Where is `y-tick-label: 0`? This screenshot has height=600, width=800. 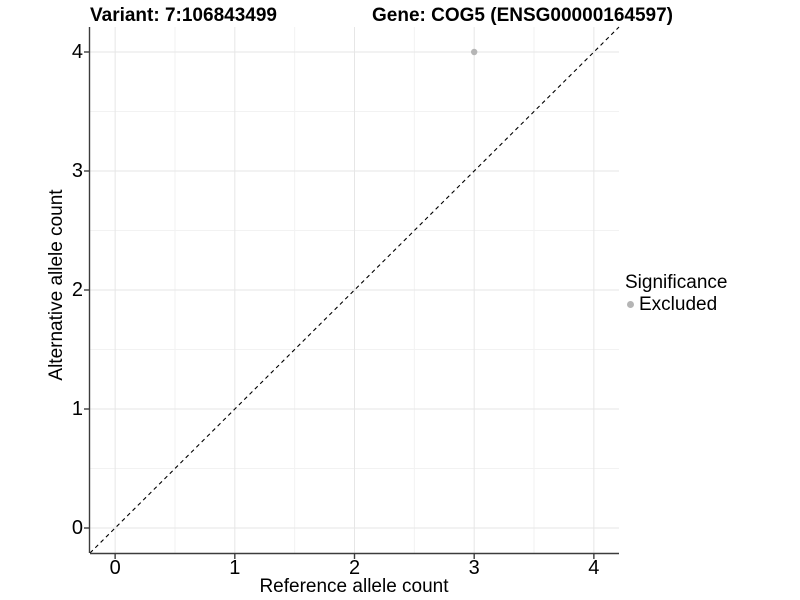
y-tick-label: 0 is located at coordinates (77, 528).